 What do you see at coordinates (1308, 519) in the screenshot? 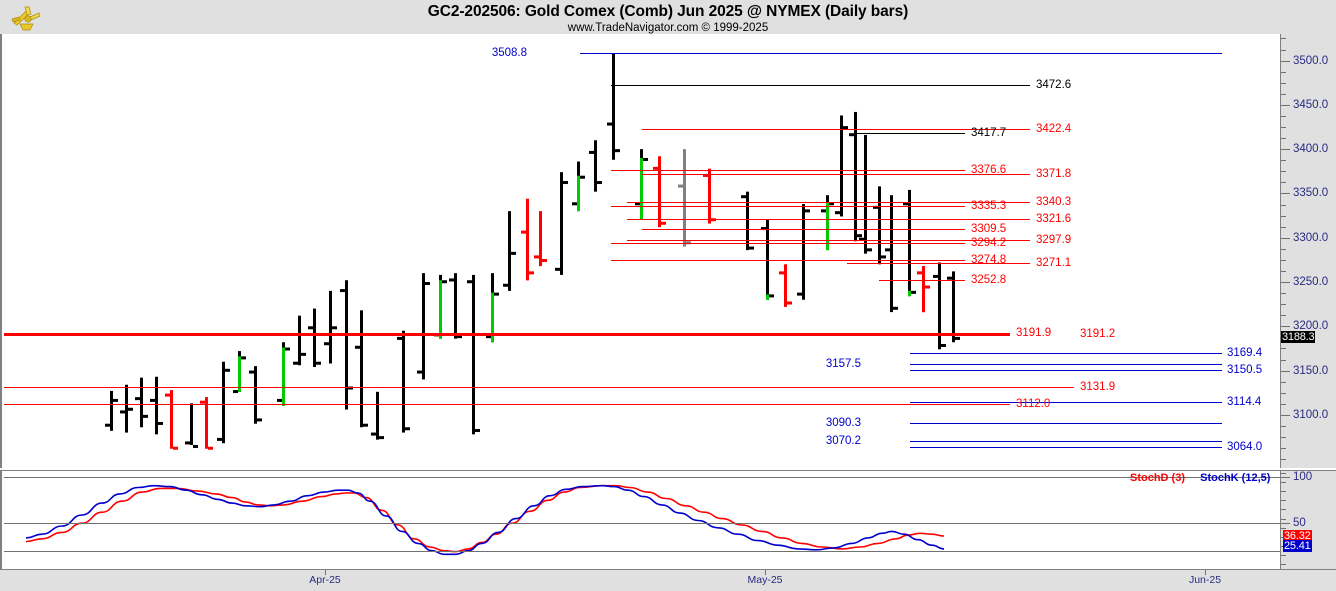
I see `stochastic-axis: 100 50 36.32 25.41` at bounding box center [1308, 519].